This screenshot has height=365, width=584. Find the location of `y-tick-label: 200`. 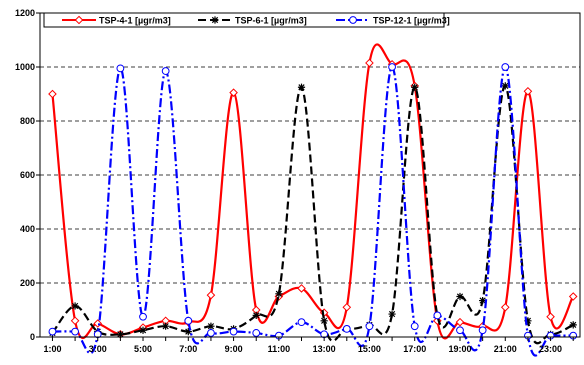

y-tick-label: 200 is located at coordinates (27, 283).